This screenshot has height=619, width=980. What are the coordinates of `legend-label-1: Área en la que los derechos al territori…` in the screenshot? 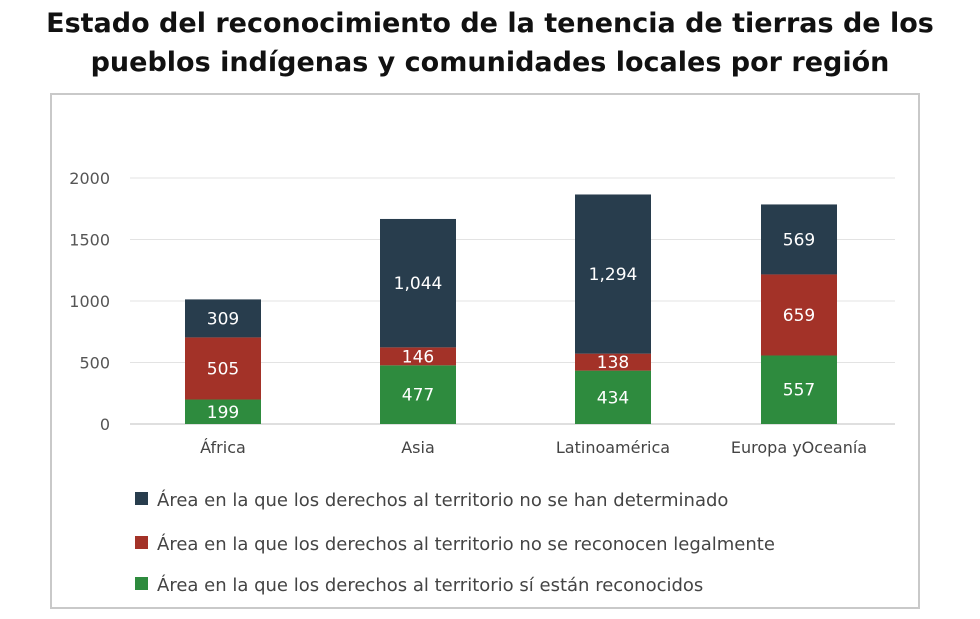 It's located at (442, 500).